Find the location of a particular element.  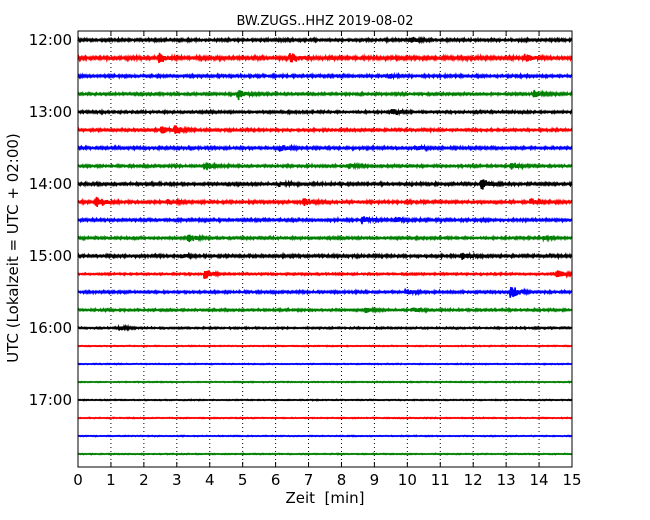

x-tick-label: 15 is located at coordinates (571, 480).